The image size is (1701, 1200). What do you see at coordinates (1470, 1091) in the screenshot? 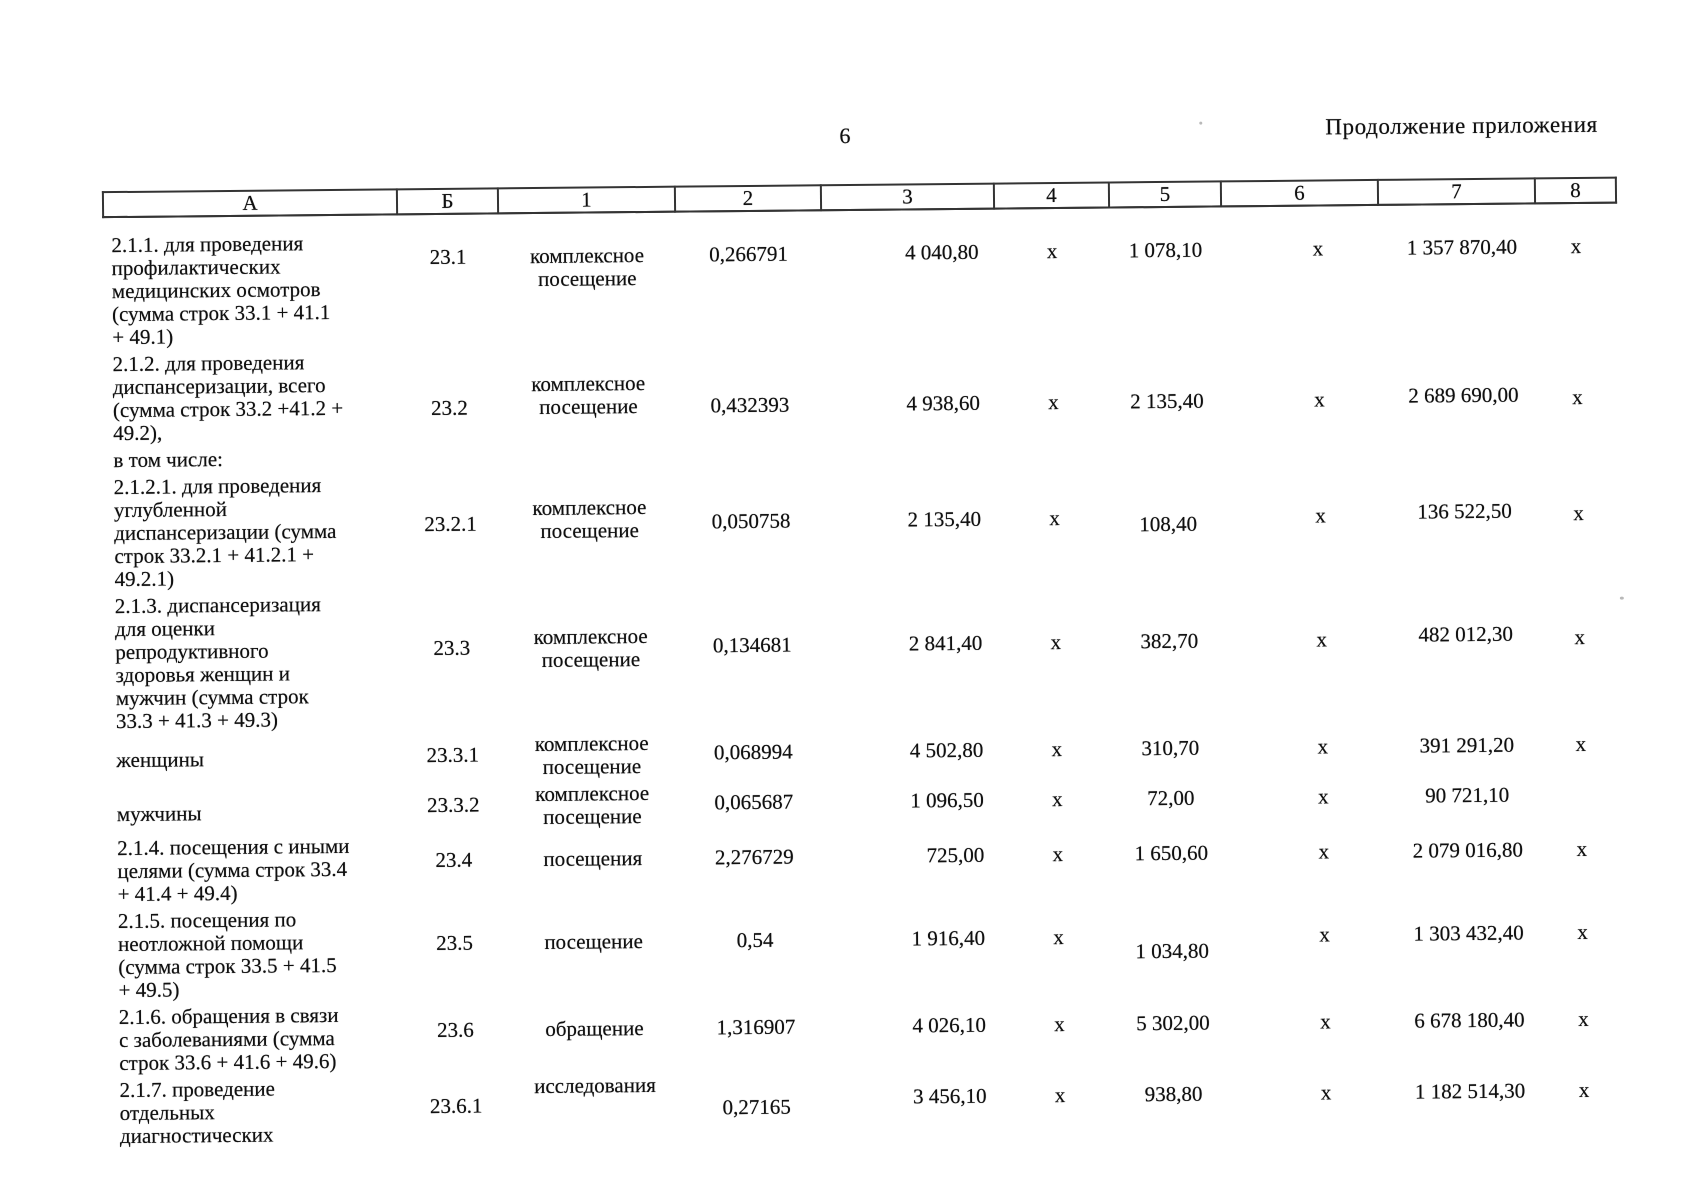
I see `cell-text: 1 182 514,30` at bounding box center [1470, 1091].